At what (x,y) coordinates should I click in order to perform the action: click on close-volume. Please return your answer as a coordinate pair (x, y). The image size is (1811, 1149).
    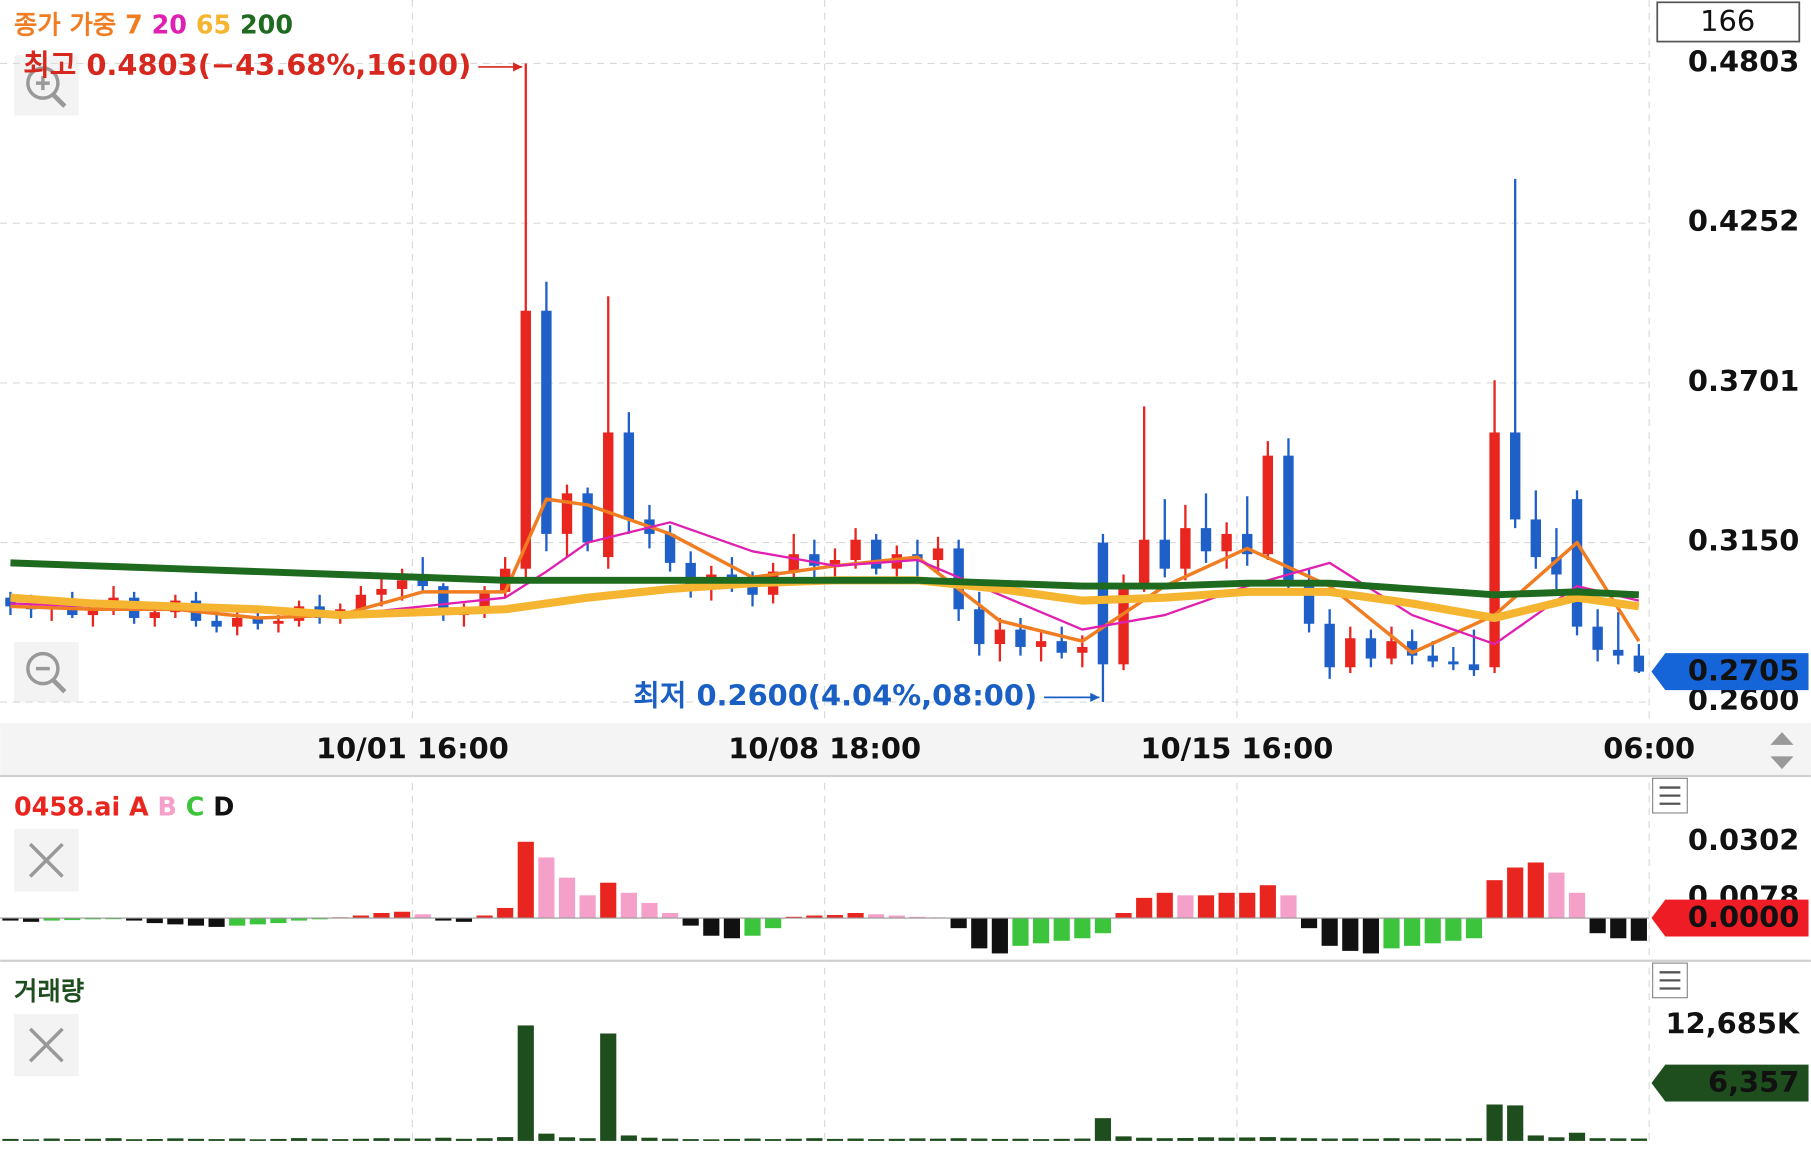
    Looking at the image, I should click on (46, 1045).